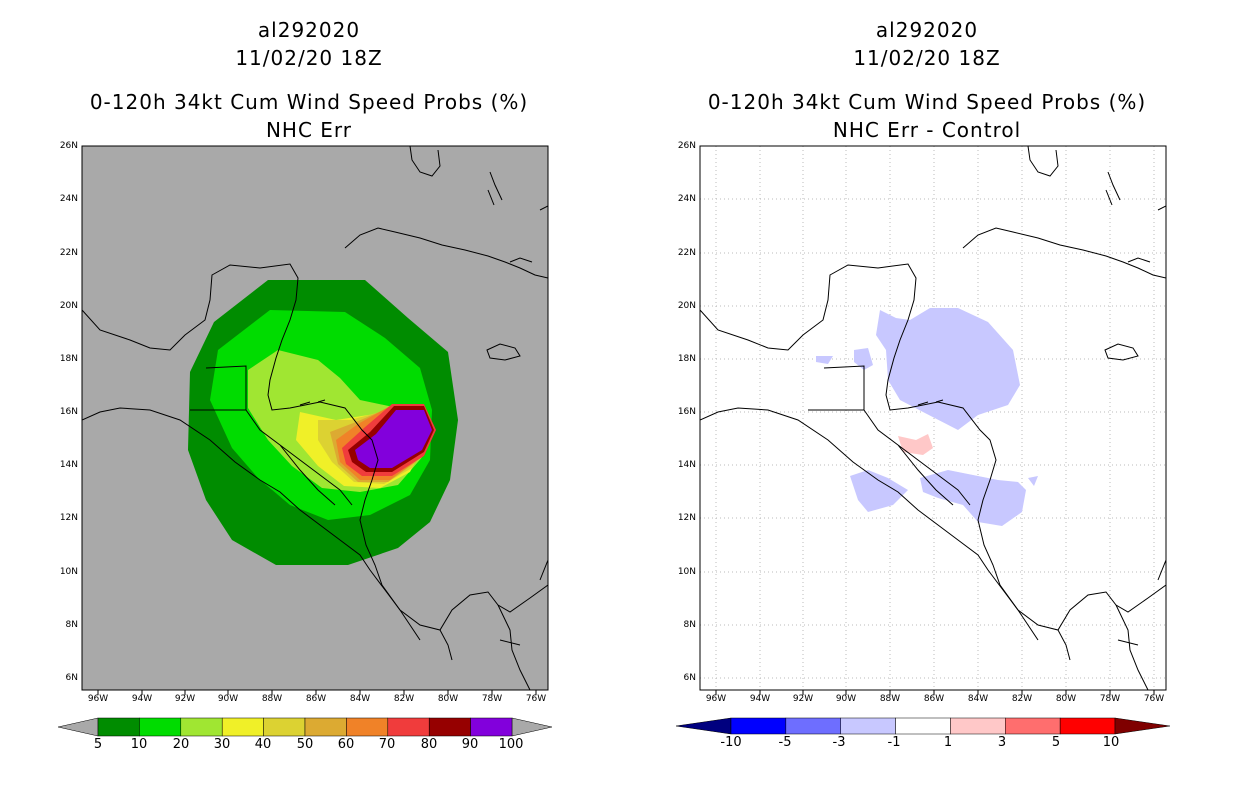 The height and width of the screenshot is (800, 1236). What do you see at coordinates (181, 744) in the screenshot?
I see `colorbar-label: 20` at bounding box center [181, 744].